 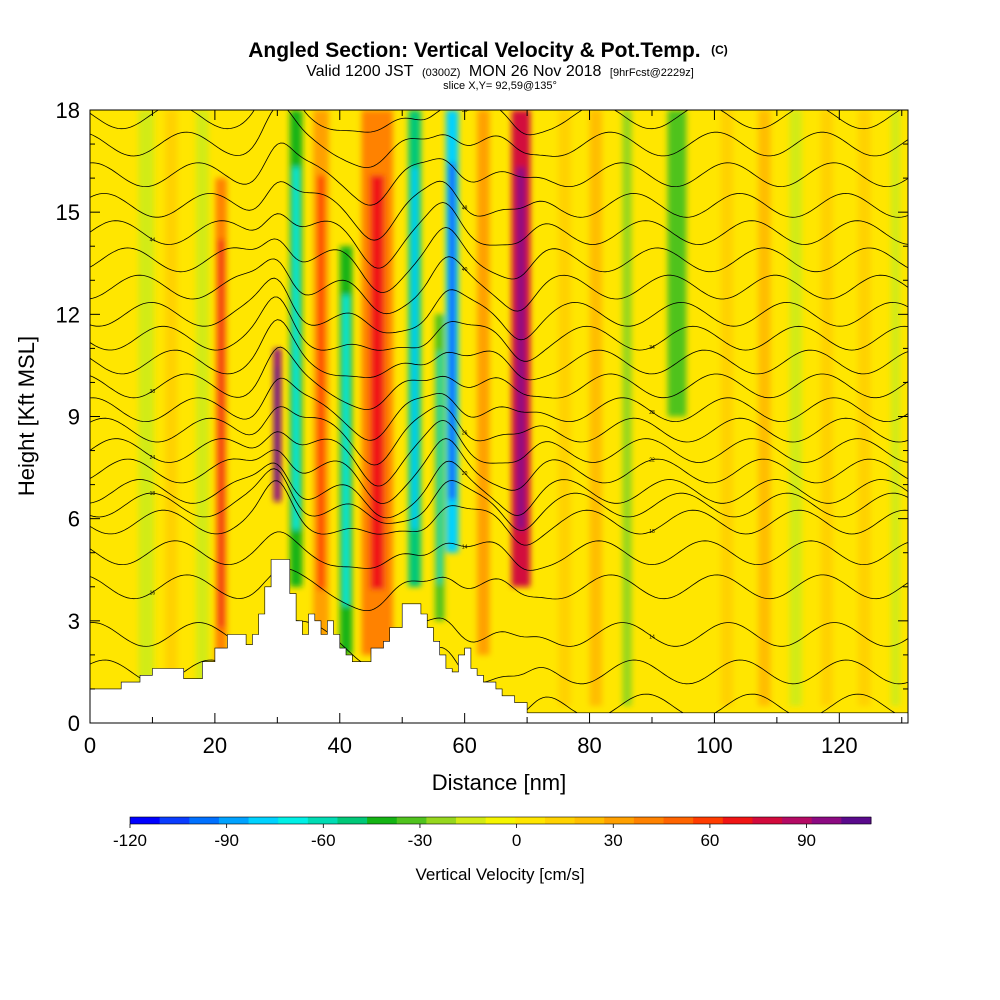 What do you see at coordinates (26, 416) in the screenshot?
I see `y-axis-title: Height [Kft MSL]` at bounding box center [26, 416].